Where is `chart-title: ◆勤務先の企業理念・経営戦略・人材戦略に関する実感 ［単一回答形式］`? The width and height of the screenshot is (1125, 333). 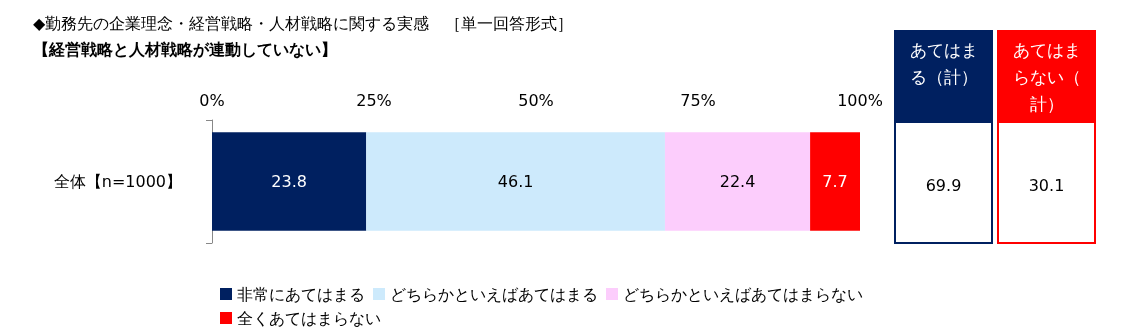 chart-title: ◆勤務先の企業理念・経営戦略・人材戦略に関する実感 ［単一回答形式］ is located at coordinates (303, 23).